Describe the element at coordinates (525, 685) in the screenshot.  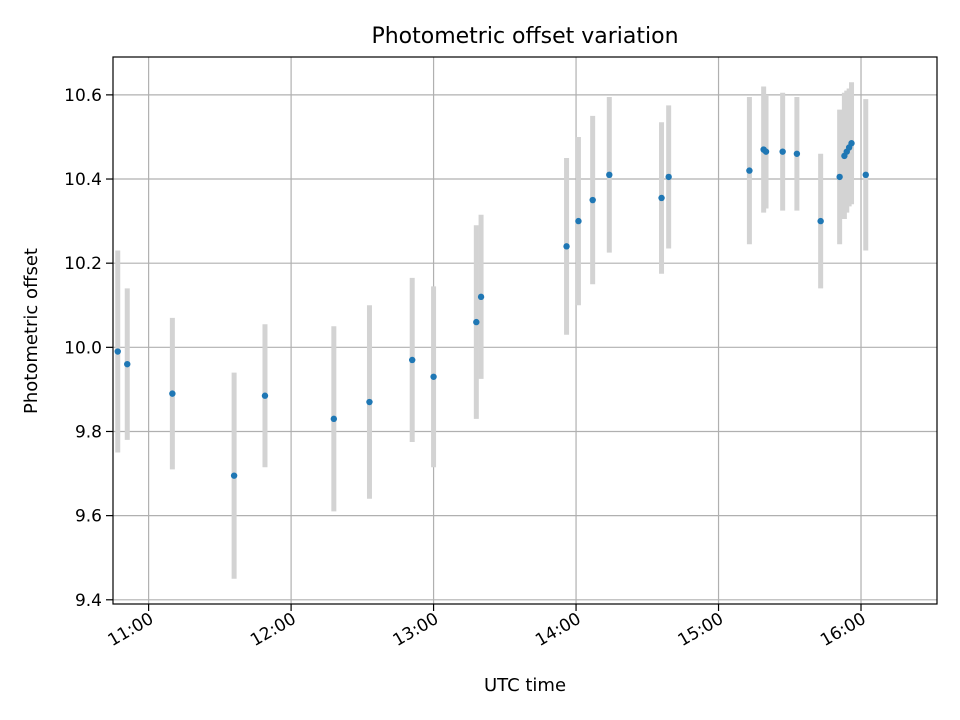
I see `x-axis-label: UTC time` at that location.